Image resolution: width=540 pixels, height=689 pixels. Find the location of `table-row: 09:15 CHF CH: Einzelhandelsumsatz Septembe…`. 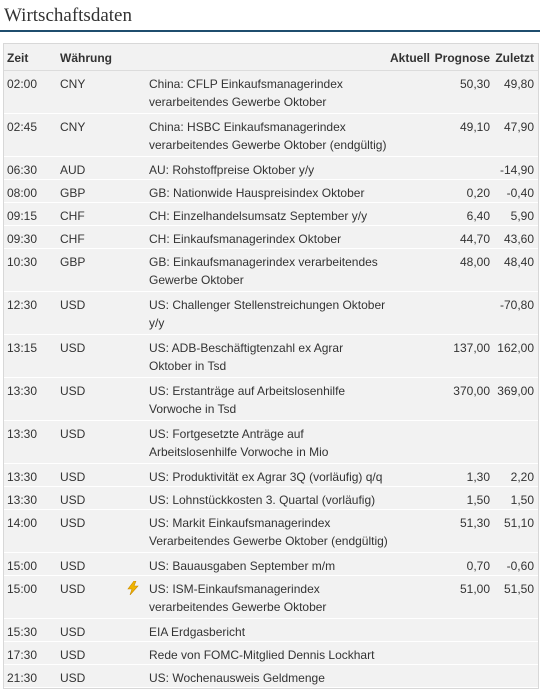

table-row: 09:15 CHF CH: Einzelhandelsumsatz Septembe… is located at coordinates (271, 214).